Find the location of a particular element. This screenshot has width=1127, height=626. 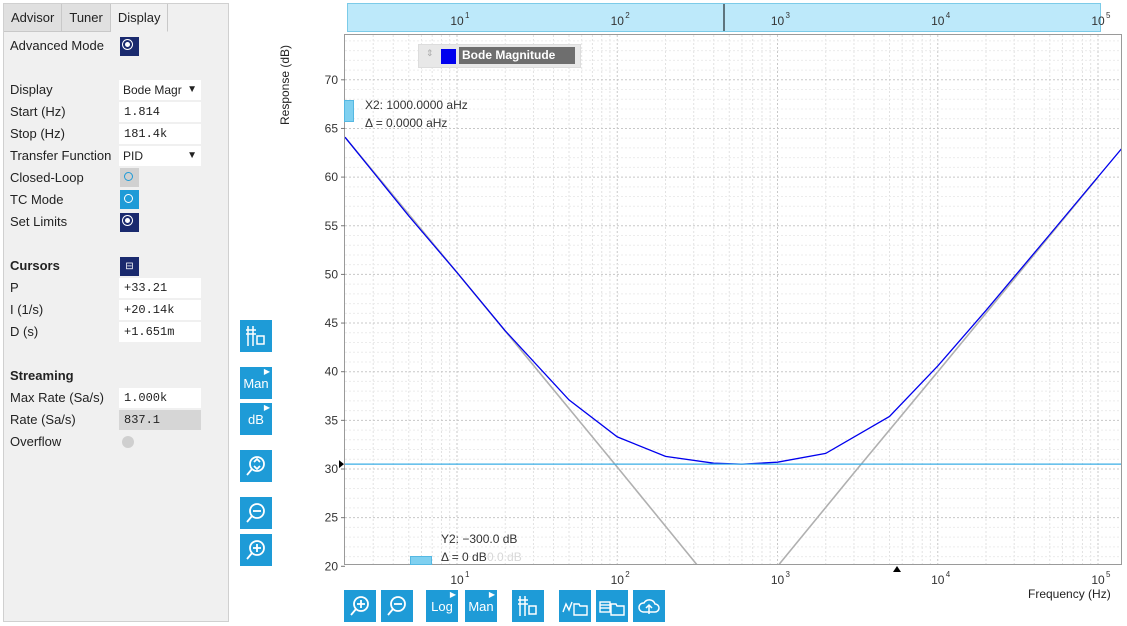

log-label: Log is located at coordinates (442, 606).